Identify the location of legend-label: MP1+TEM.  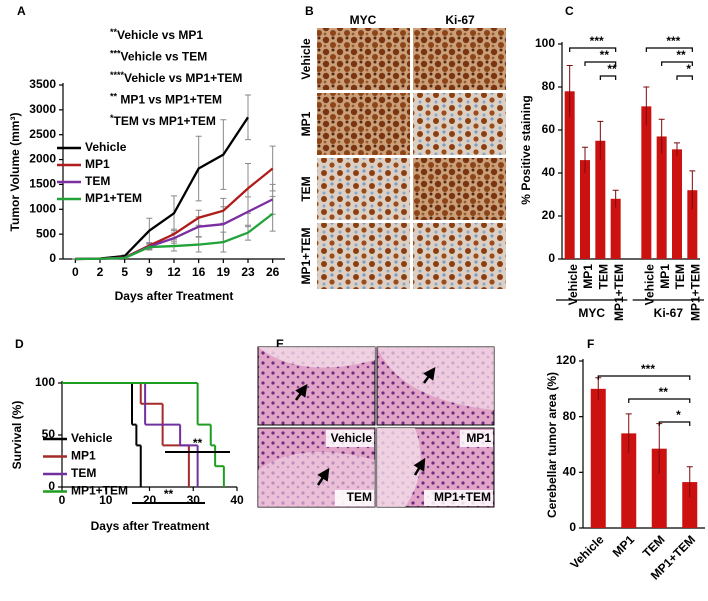
(99, 491).